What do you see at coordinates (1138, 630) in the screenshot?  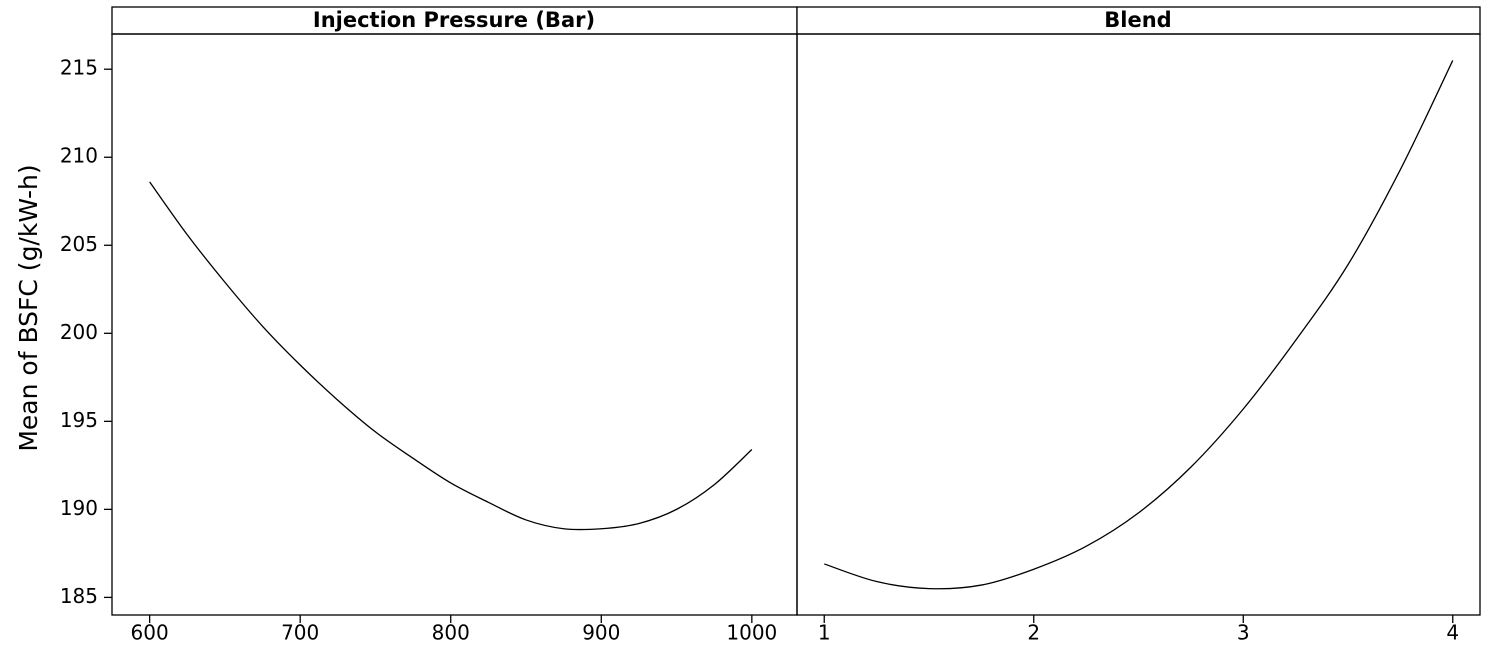 I see `panel-blend-x-ticks: 1 2 3 4` at bounding box center [1138, 630].